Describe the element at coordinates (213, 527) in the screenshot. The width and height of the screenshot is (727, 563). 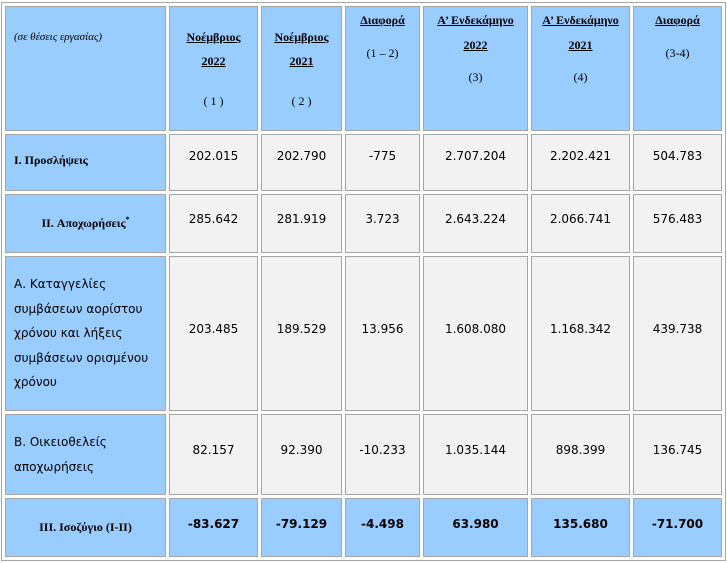
I see `balance-nov-2022-value: -83.627` at that location.